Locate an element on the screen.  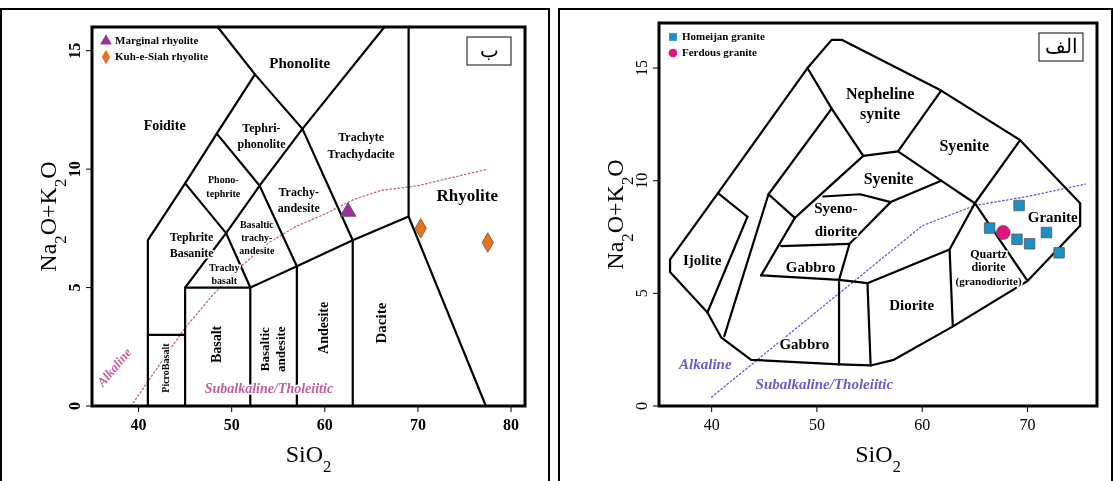
annotation: Dacite is located at coordinates (380, 323).